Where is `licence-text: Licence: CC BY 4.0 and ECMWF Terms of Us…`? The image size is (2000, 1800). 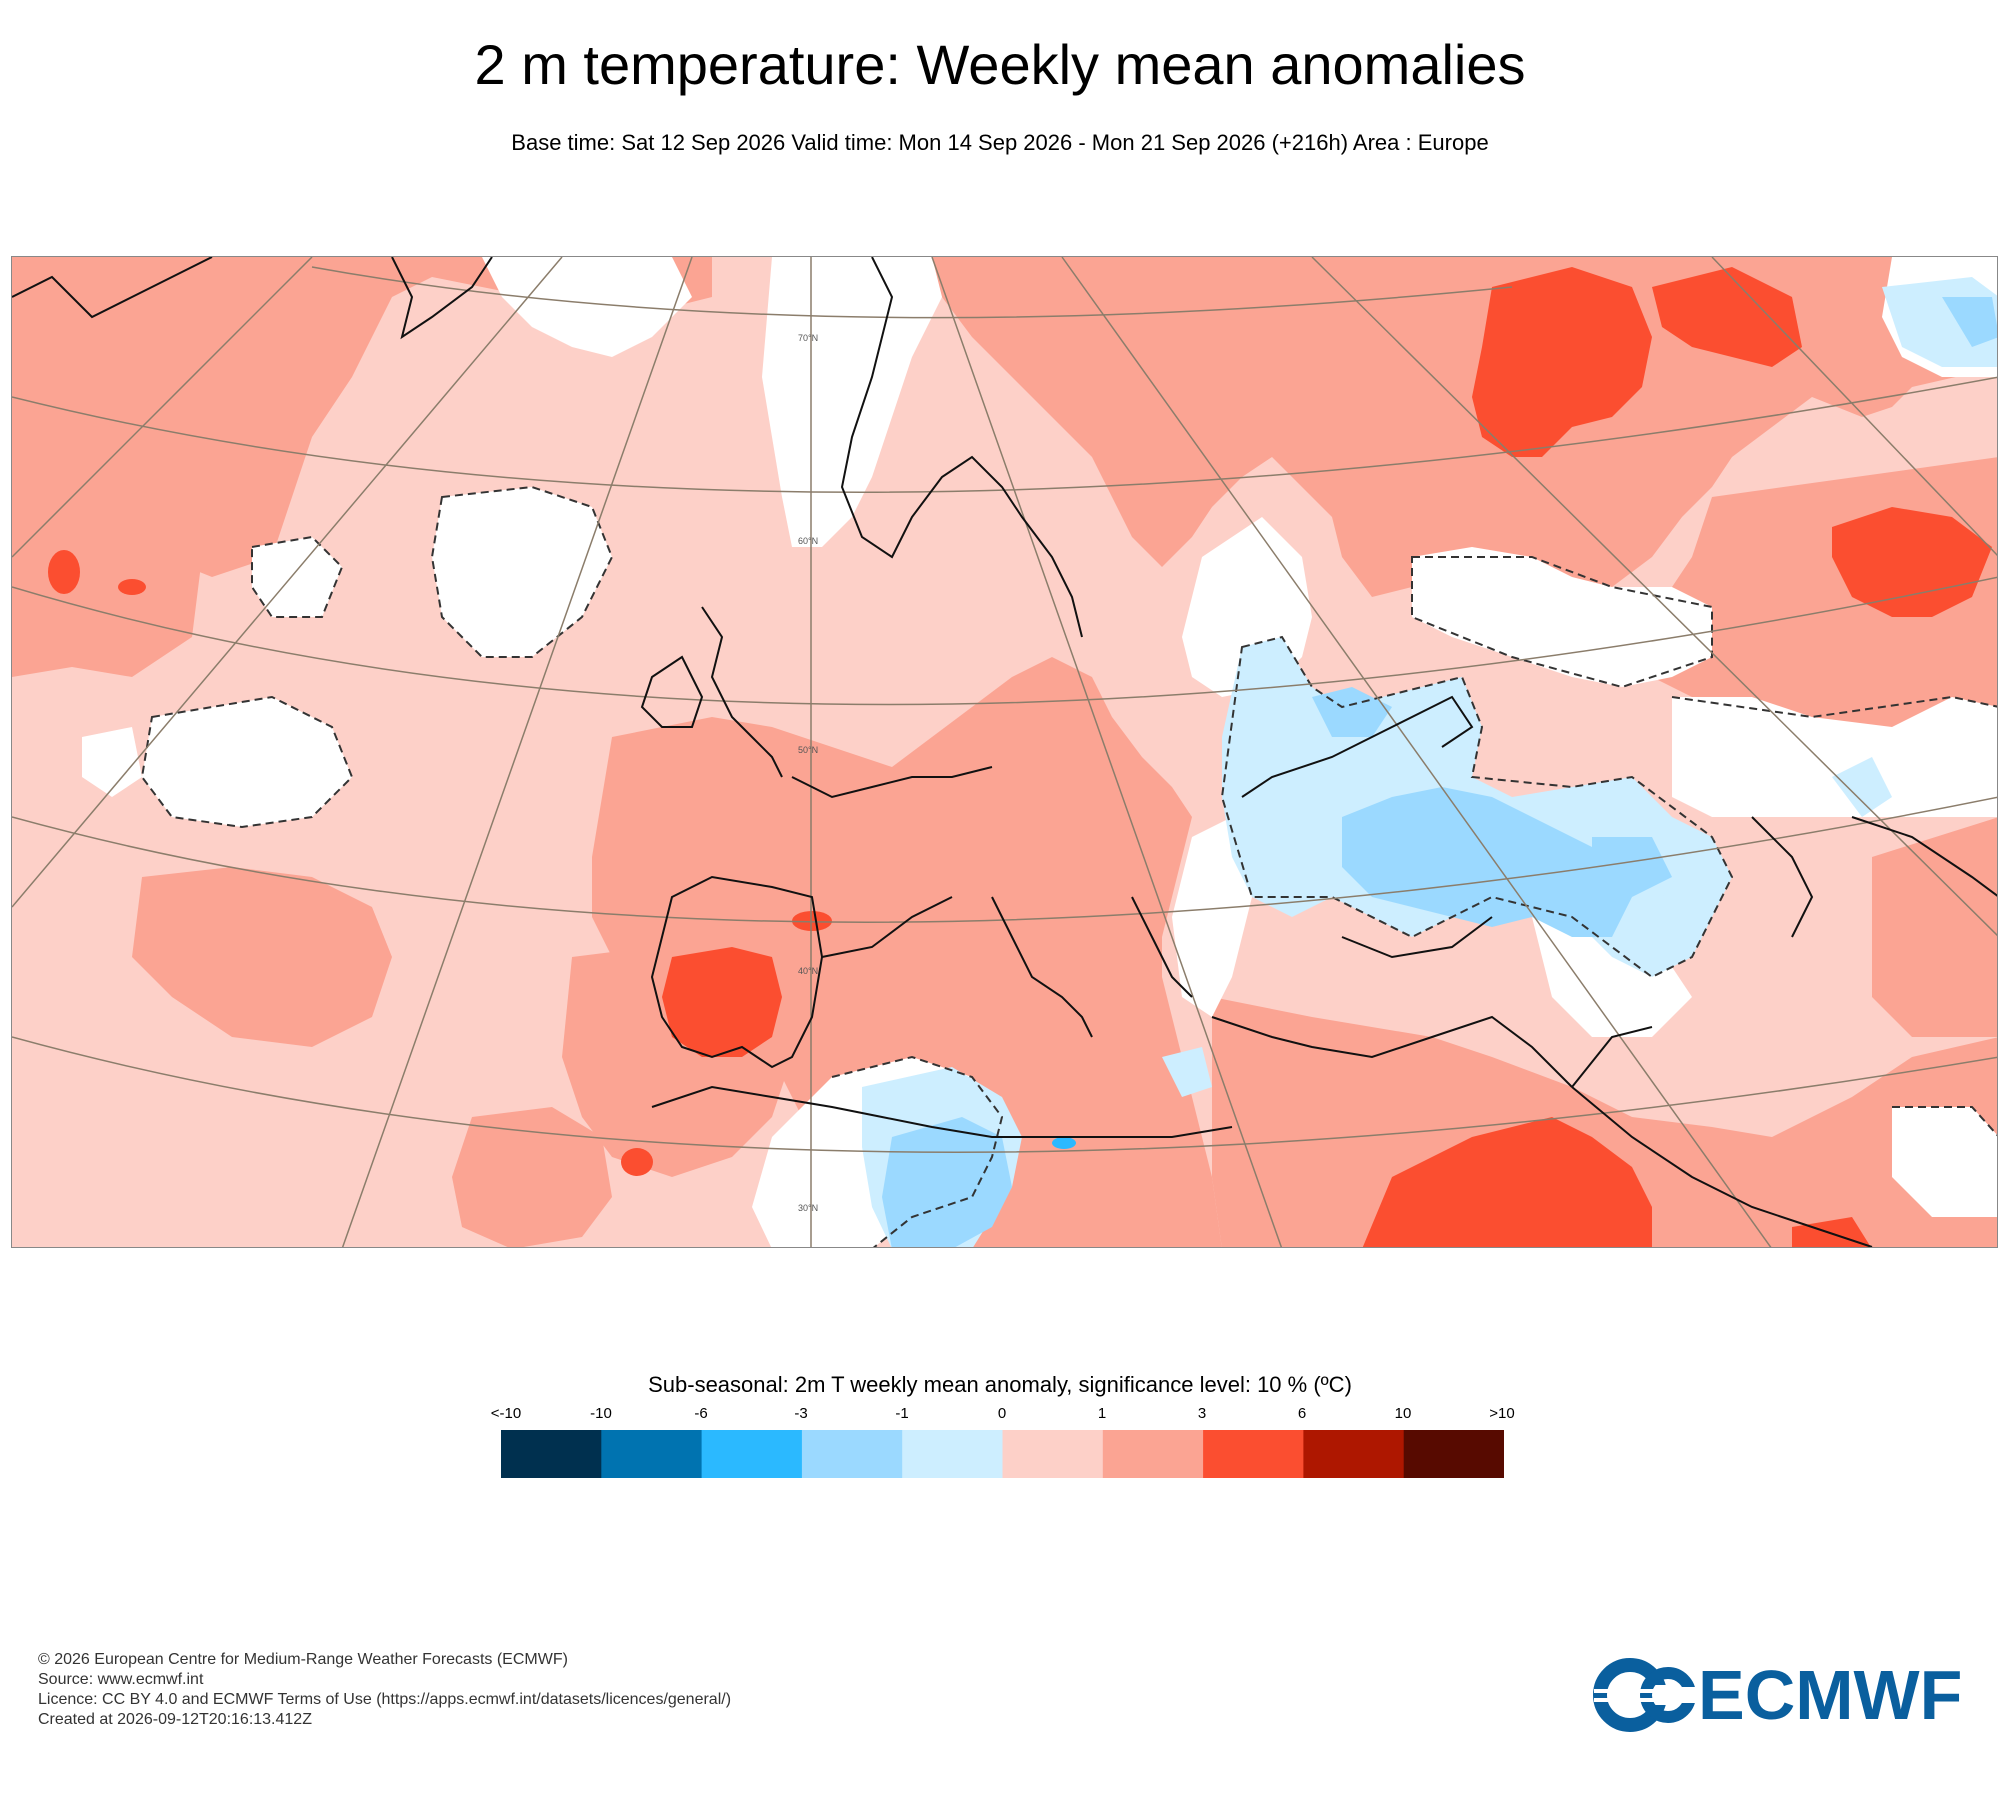 licence-text: Licence: CC BY 4.0 and ECMWF Terms of Us… is located at coordinates (385, 1699).